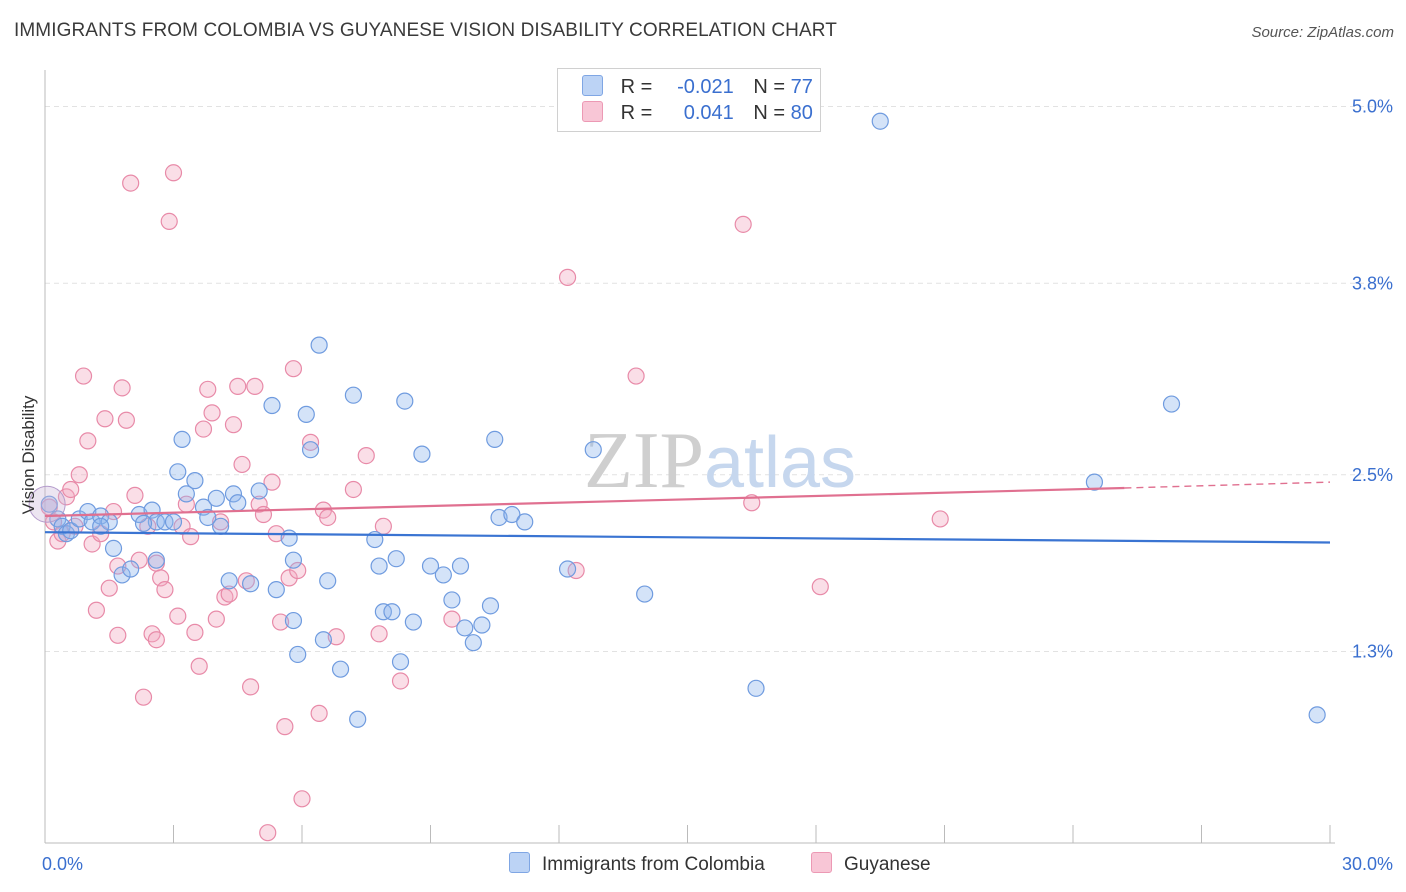 The height and width of the screenshot is (892, 1406). What do you see at coordinates (1372, 107) in the screenshot?
I see `y-tick-label: 5.0%` at bounding box center [1372, 107].